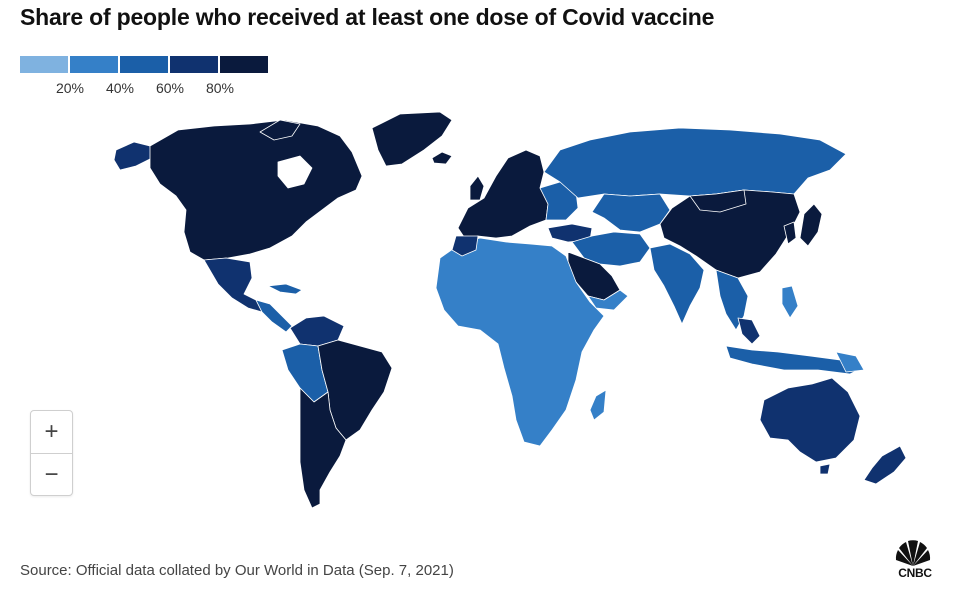 This screenshot has width=960, height=600. I want to click on region-north-america, so click(256, 190).